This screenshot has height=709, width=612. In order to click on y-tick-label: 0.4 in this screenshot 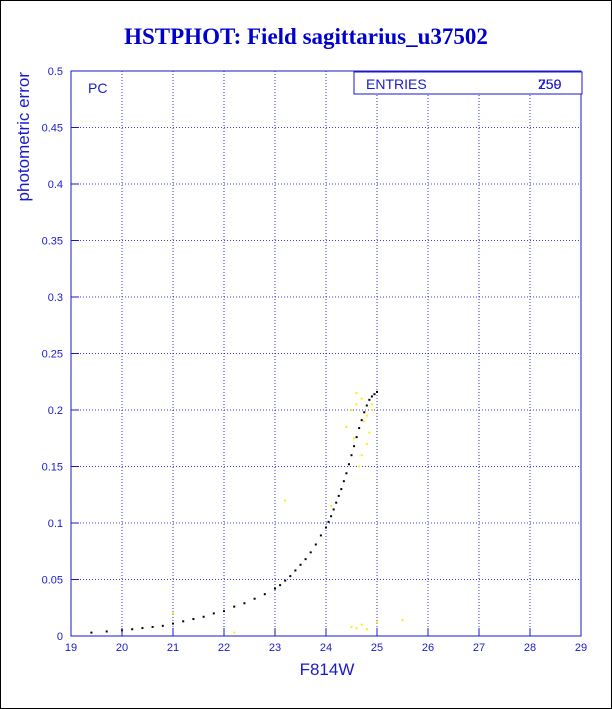, I will do `click(55, 185)`.